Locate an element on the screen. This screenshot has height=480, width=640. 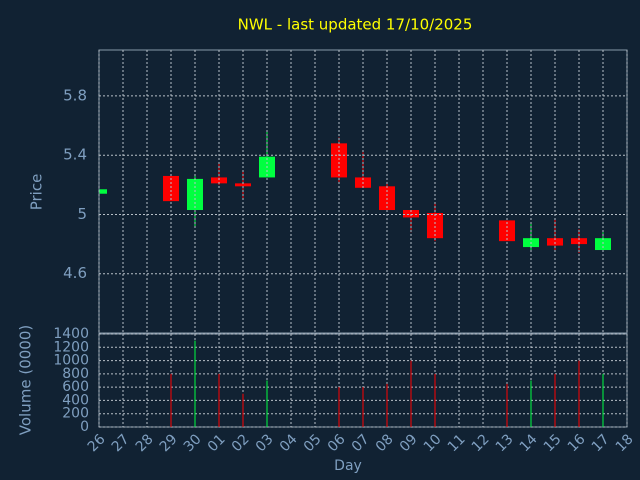
y2-tick-label: 800 is located at coordinates (75, 374).